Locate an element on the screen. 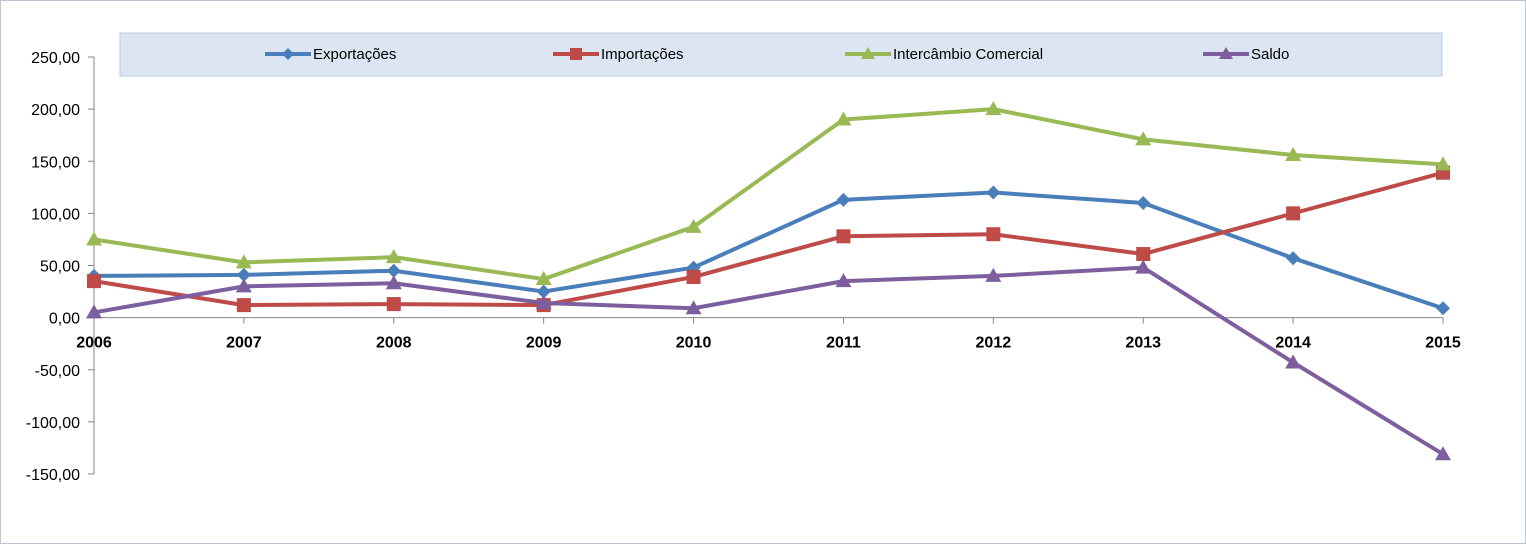  y-tick-label: 150,00 is located at coordinates (55, 162).